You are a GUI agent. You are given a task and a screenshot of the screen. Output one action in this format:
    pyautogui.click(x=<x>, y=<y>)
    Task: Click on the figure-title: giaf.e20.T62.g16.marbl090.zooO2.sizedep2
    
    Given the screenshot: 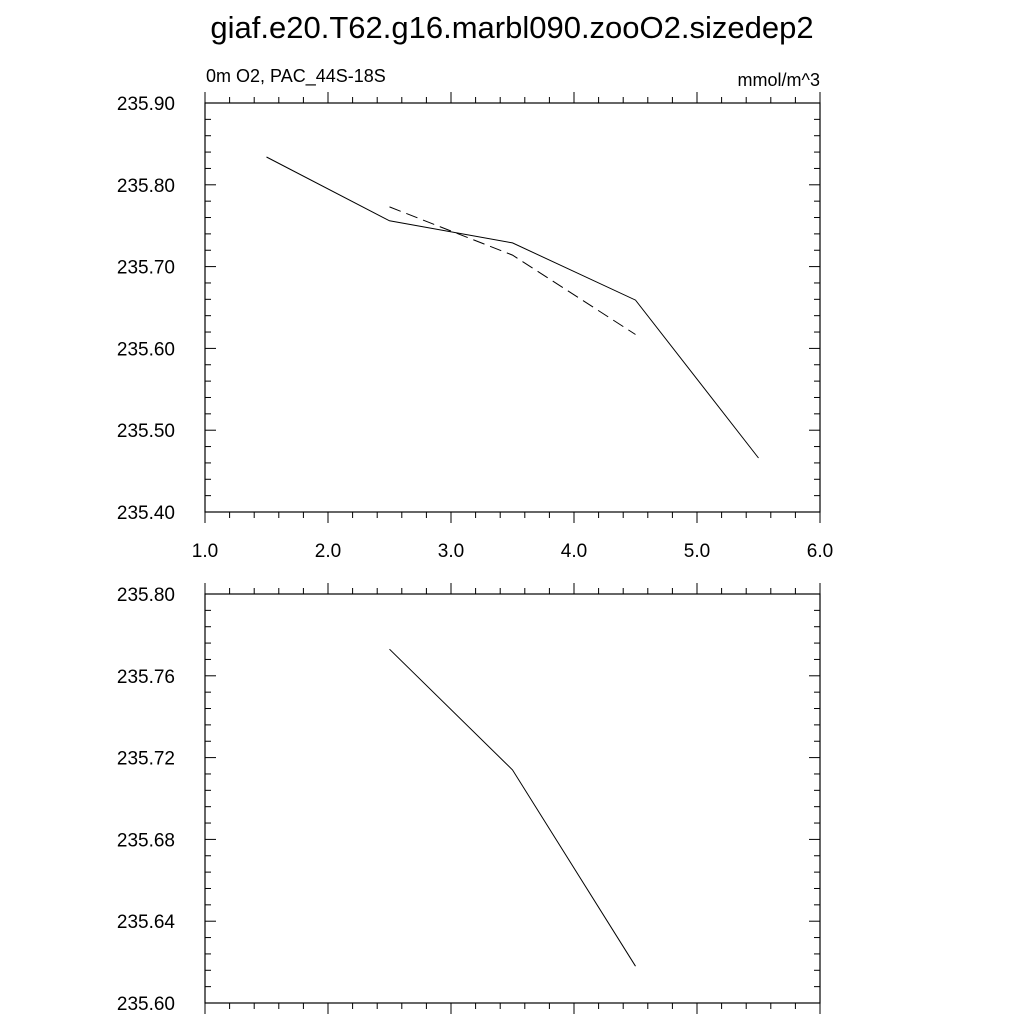 What is the action you would take?
    pyautogui.click(x=511, y=27)
    